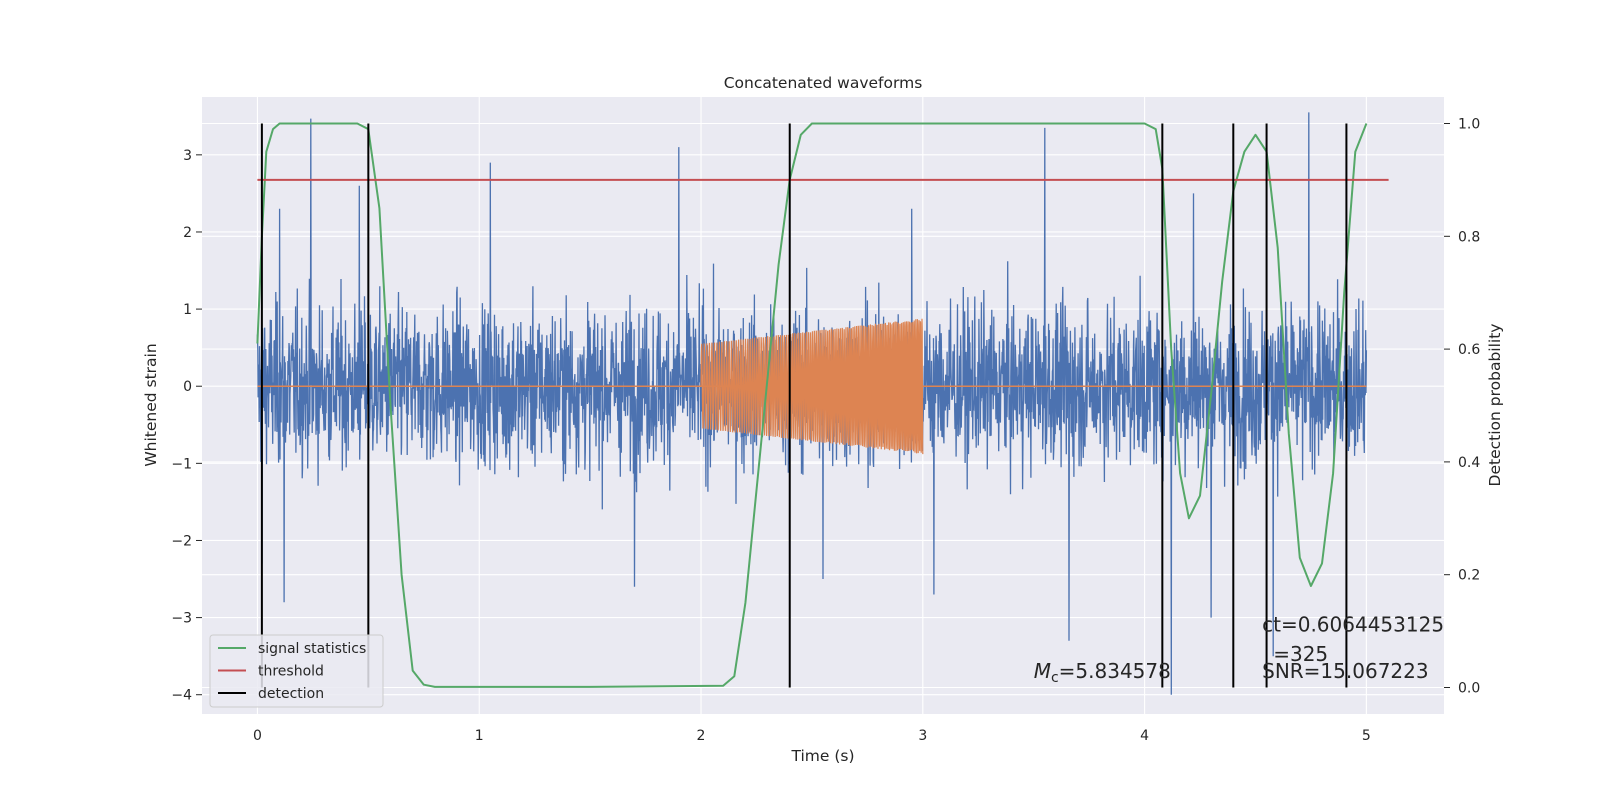 This screenshot has width=1600, height=800. I want to click on x-tick-label: 2, so click(701, 736).